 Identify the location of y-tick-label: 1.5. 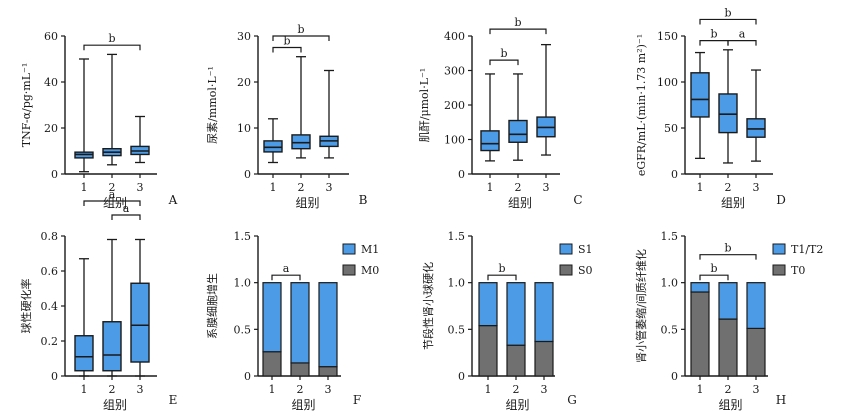
(243, 236).